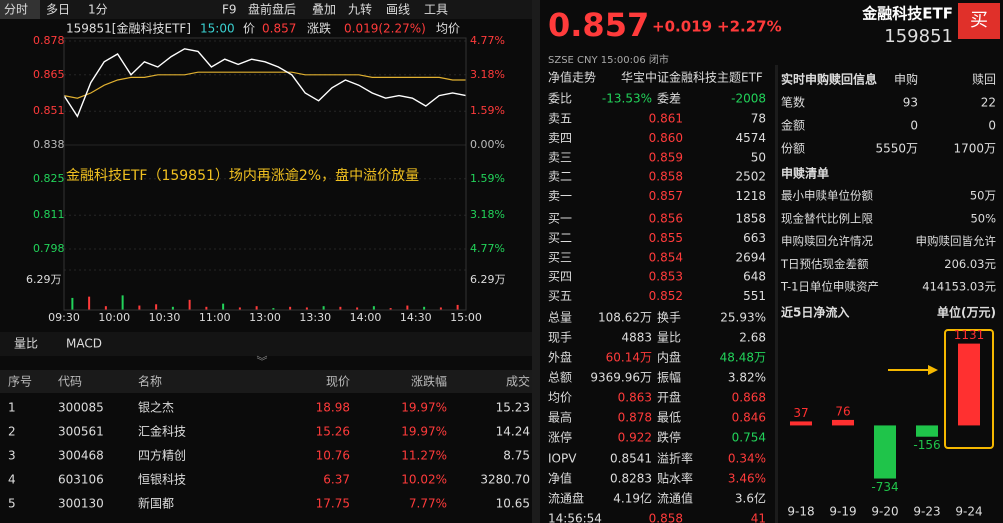 The image size is (1003, 523). I want to click on buy-button, so click(979, 21).